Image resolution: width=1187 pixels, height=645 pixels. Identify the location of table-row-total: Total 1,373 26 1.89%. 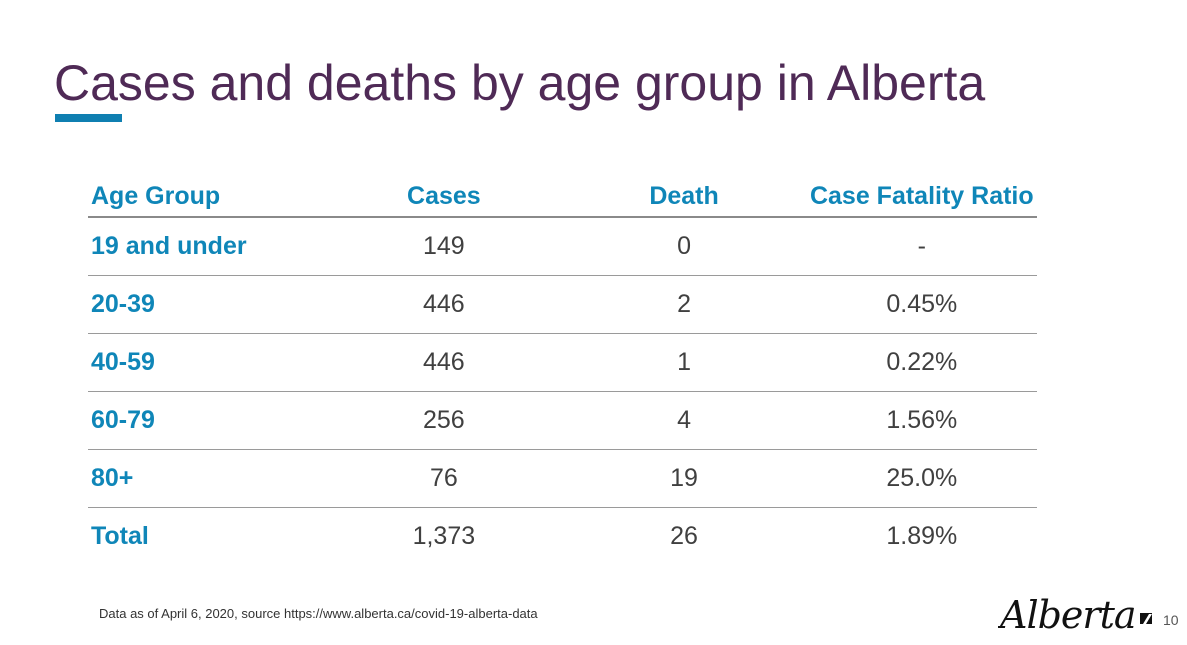
(562, 537).